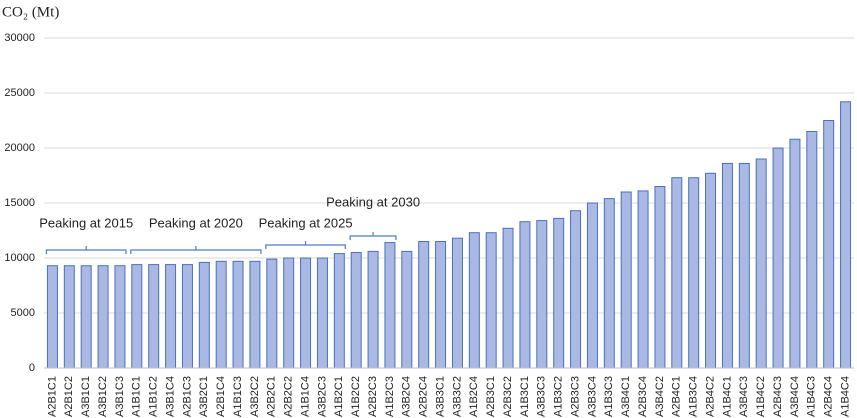 This screenshot has width=857, height=418. What do you see at coordinates (30, 12) in the screenshot?
I see `y-axis-label: CO₂ (Mt)` at bounding box center [30, 12].